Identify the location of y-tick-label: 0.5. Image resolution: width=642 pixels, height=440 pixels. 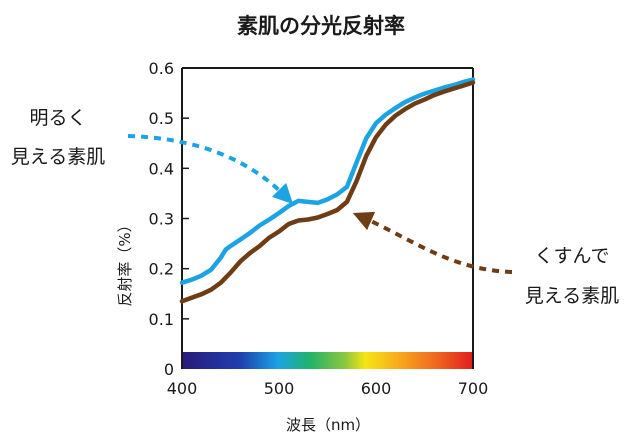
(161, 118).